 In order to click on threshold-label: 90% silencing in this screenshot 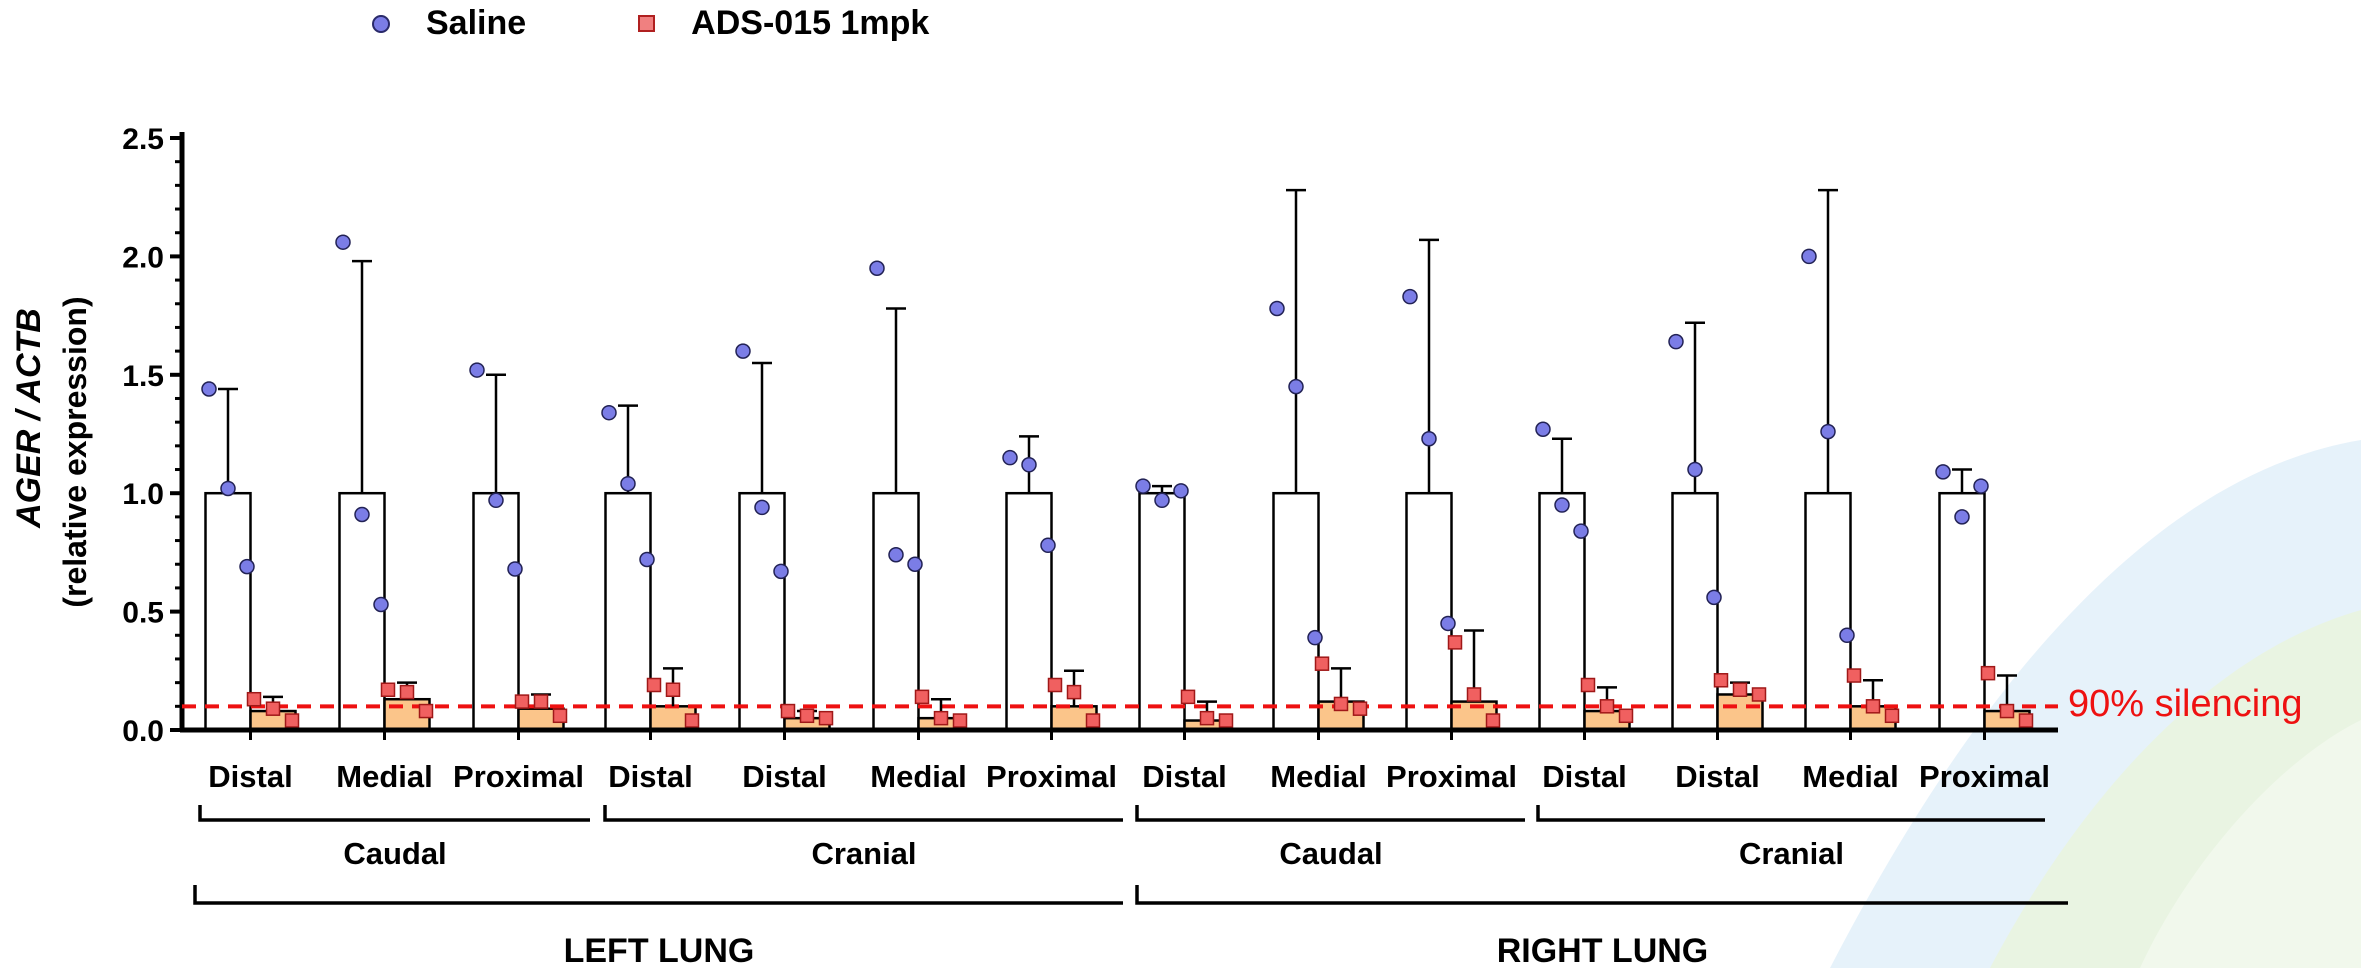, I will do `click(2185, 704)`.